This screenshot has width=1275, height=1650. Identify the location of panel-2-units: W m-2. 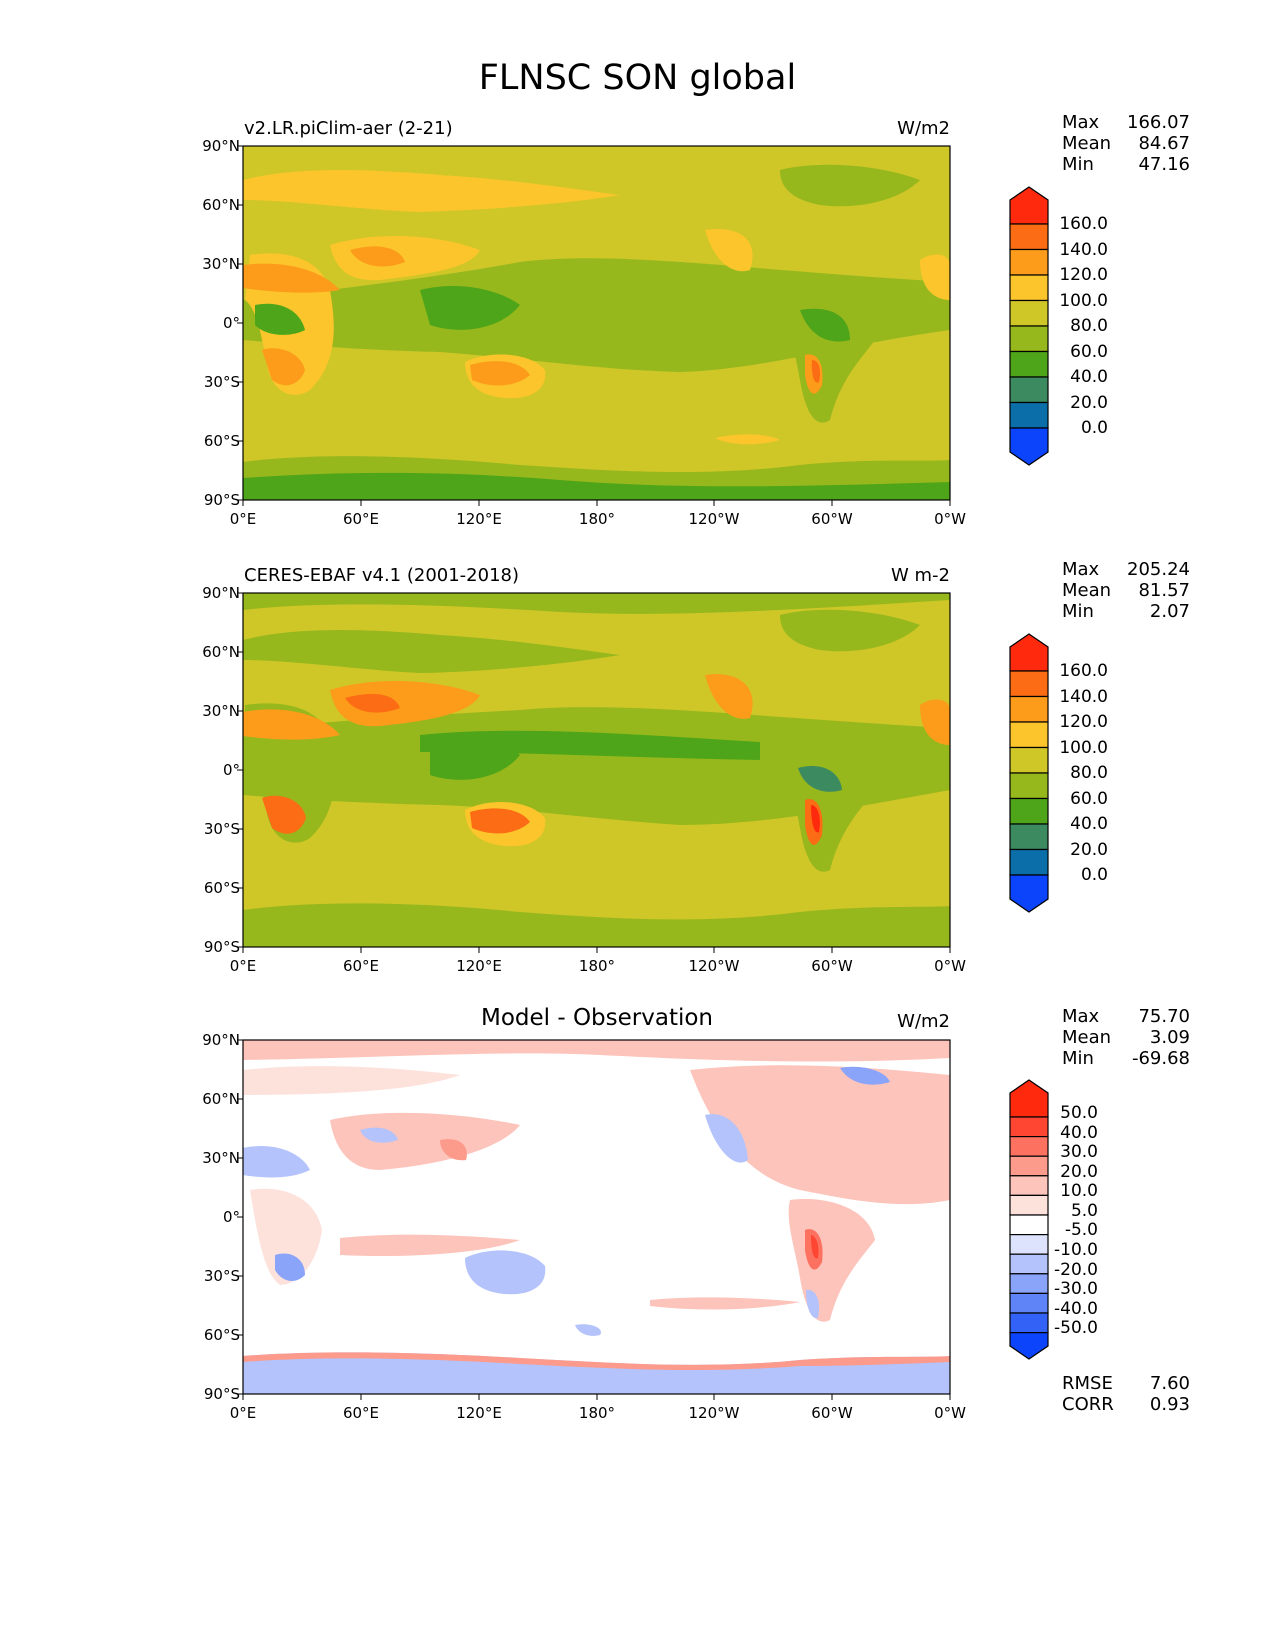
(920, 575).